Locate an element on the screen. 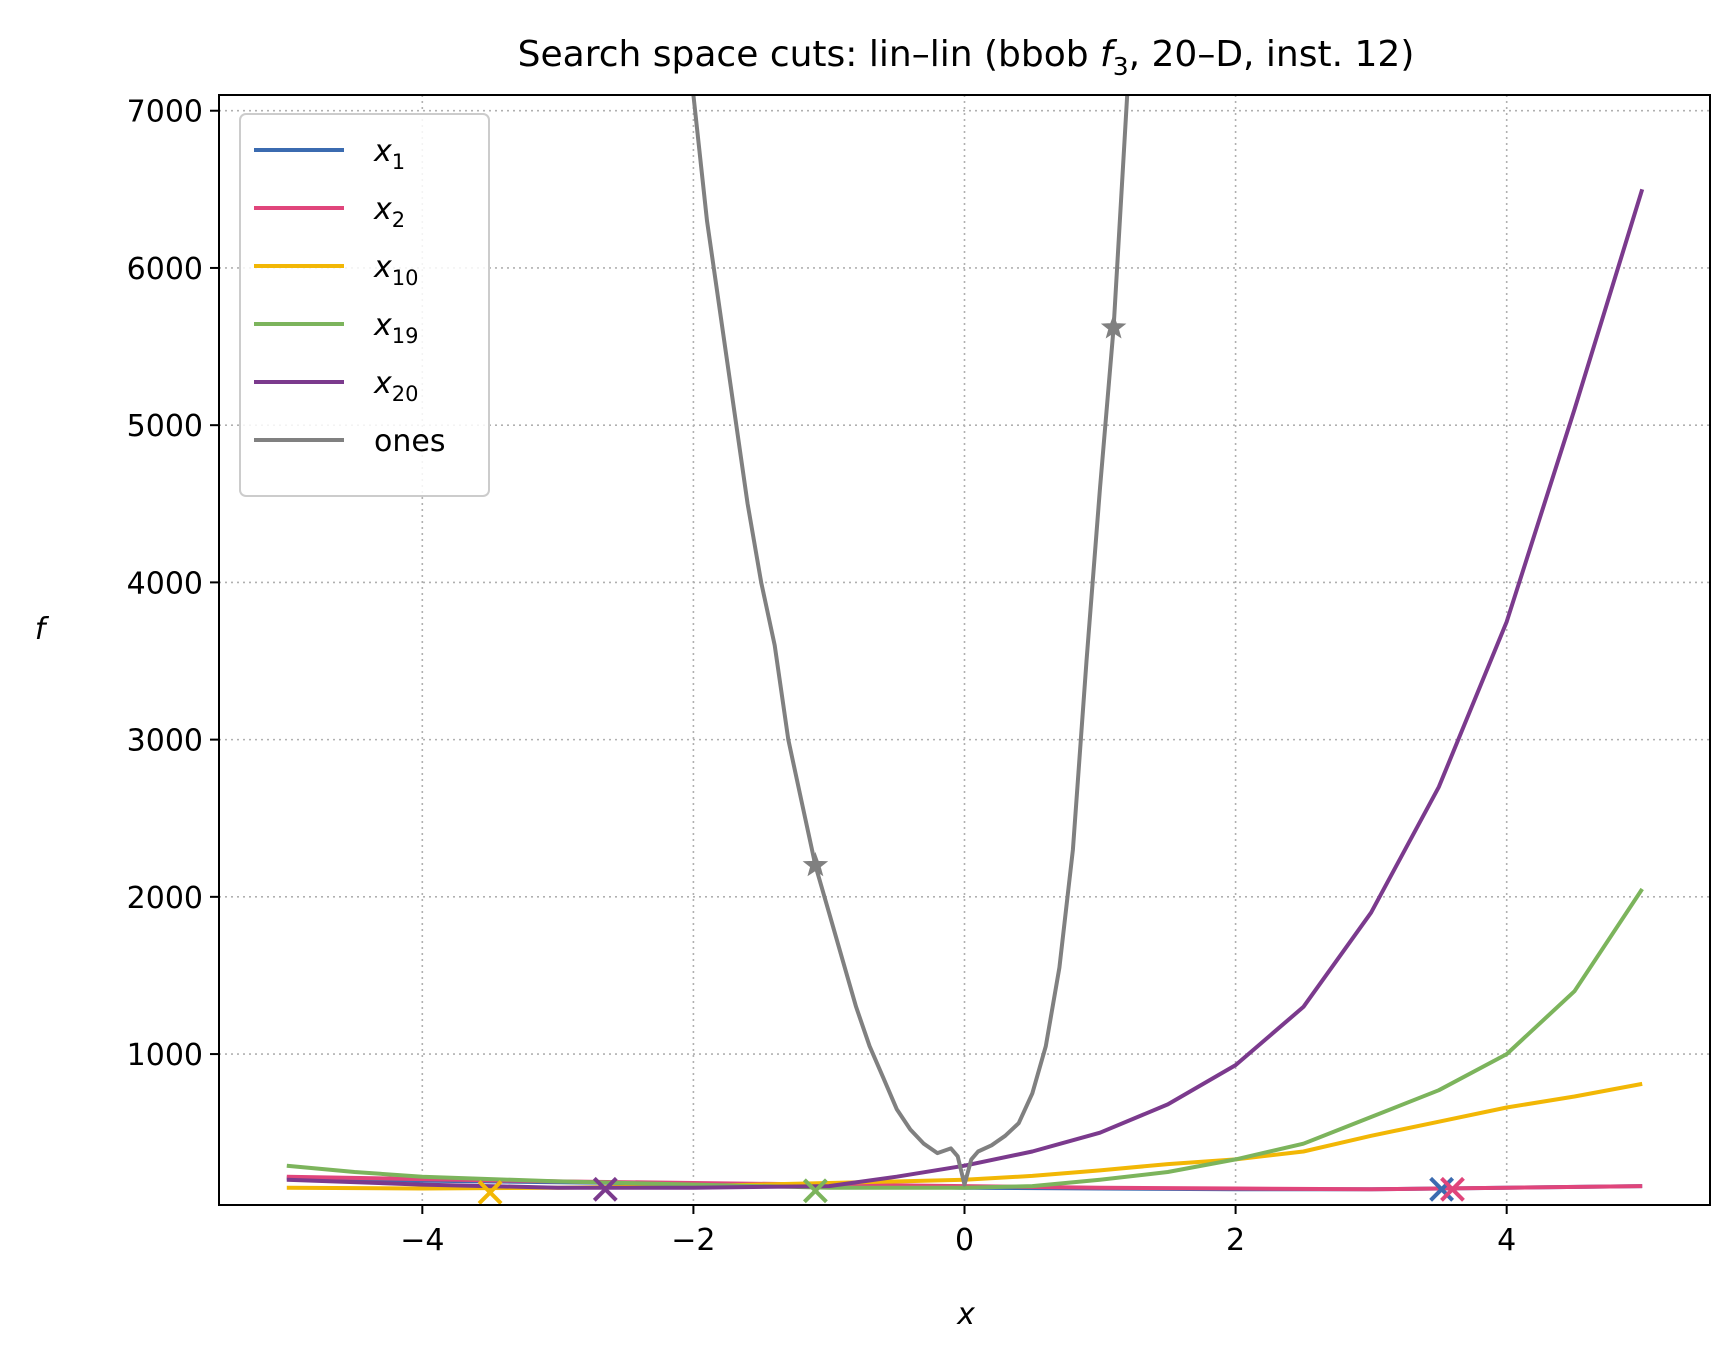 Image resolution: width=1735 pixels, height=1359 pixels. y-tick-label: 2000 is located at coordinates (165, 898).